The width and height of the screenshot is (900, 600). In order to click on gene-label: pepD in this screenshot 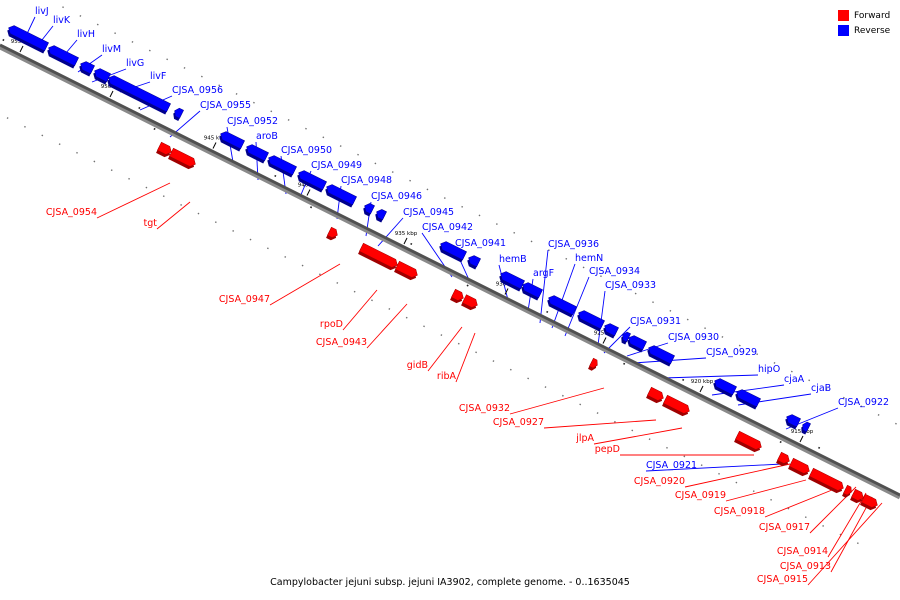, I will do `click(607, 449)`.